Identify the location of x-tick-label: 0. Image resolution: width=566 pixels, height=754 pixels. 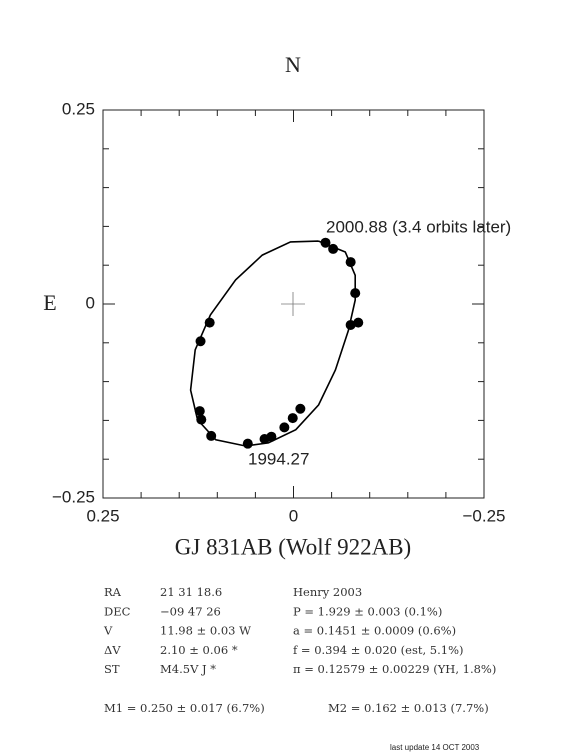
(293, 515).